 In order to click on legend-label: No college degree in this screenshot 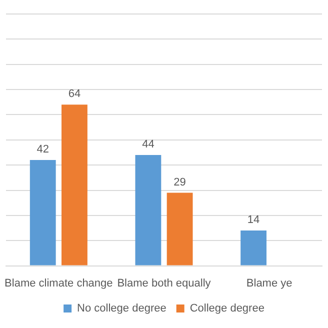, I will do `click(121, 308)`.